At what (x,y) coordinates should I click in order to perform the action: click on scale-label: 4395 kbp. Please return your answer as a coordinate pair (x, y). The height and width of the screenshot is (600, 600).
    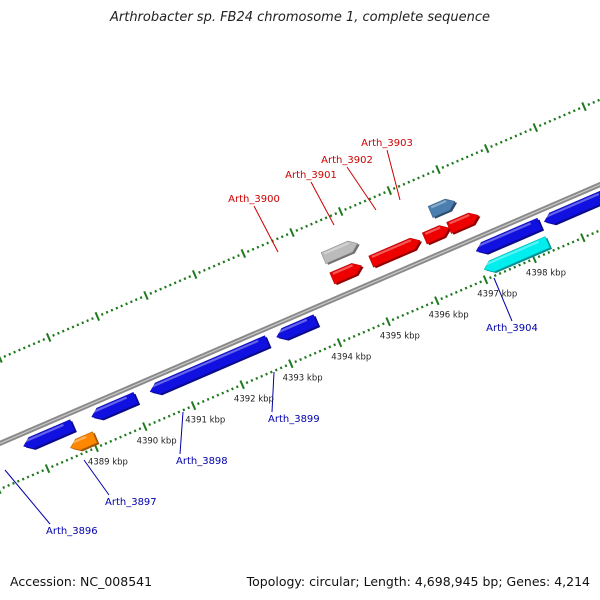
    Looking at the image, I should click on (400, 336).